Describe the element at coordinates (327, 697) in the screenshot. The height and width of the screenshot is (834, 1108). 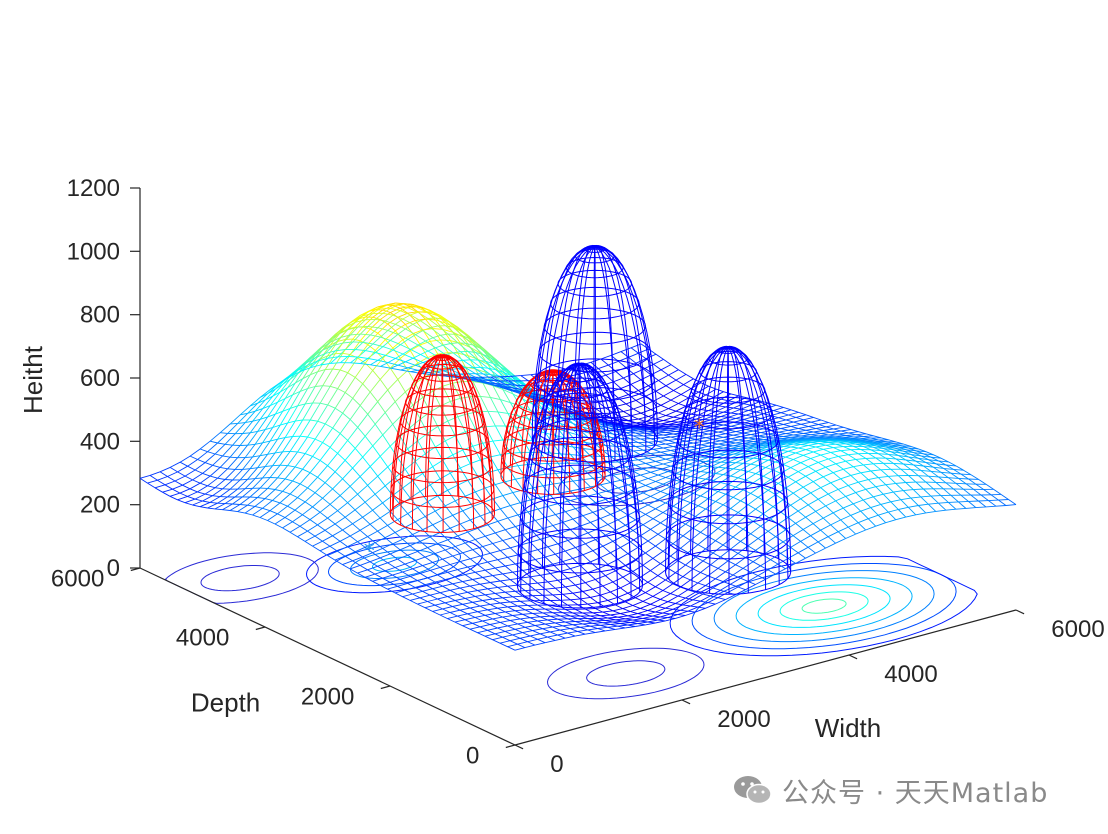
I see `y-tick-label: 2000` at that location.